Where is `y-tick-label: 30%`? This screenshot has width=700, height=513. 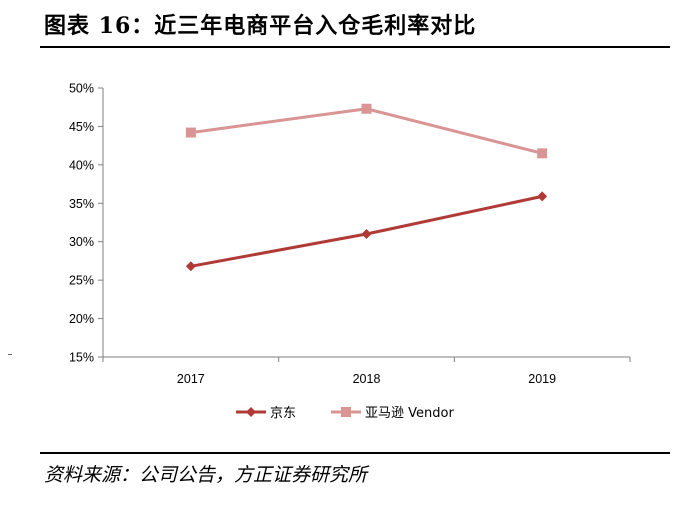 y-tick-label: 30% is located at coordinates (81, 242).